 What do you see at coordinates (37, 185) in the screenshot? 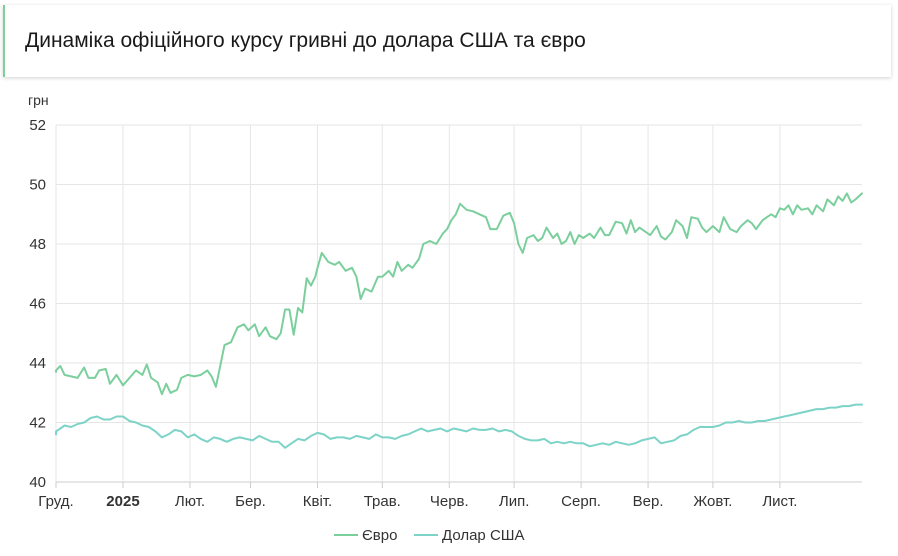
I see `y-tick-label: 50` at bounding box center [37, 185].